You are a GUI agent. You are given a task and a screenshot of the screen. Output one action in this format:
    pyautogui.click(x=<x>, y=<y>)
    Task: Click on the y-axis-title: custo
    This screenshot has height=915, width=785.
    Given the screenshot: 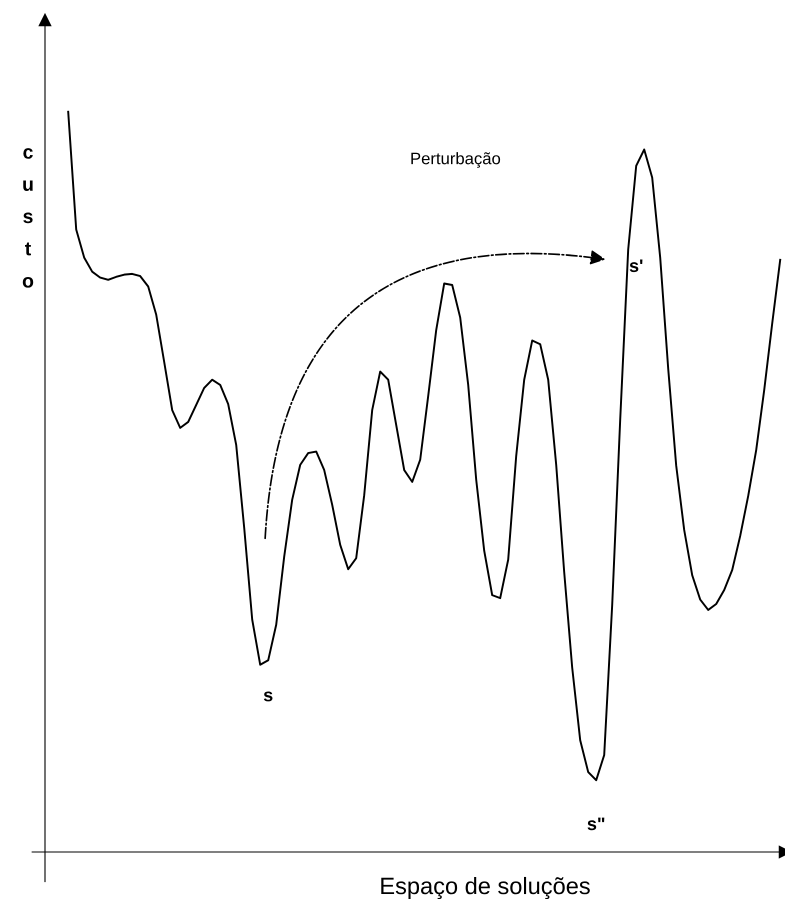 What is the action you would take?
    pyautogui.click(x=28, y=218)
    